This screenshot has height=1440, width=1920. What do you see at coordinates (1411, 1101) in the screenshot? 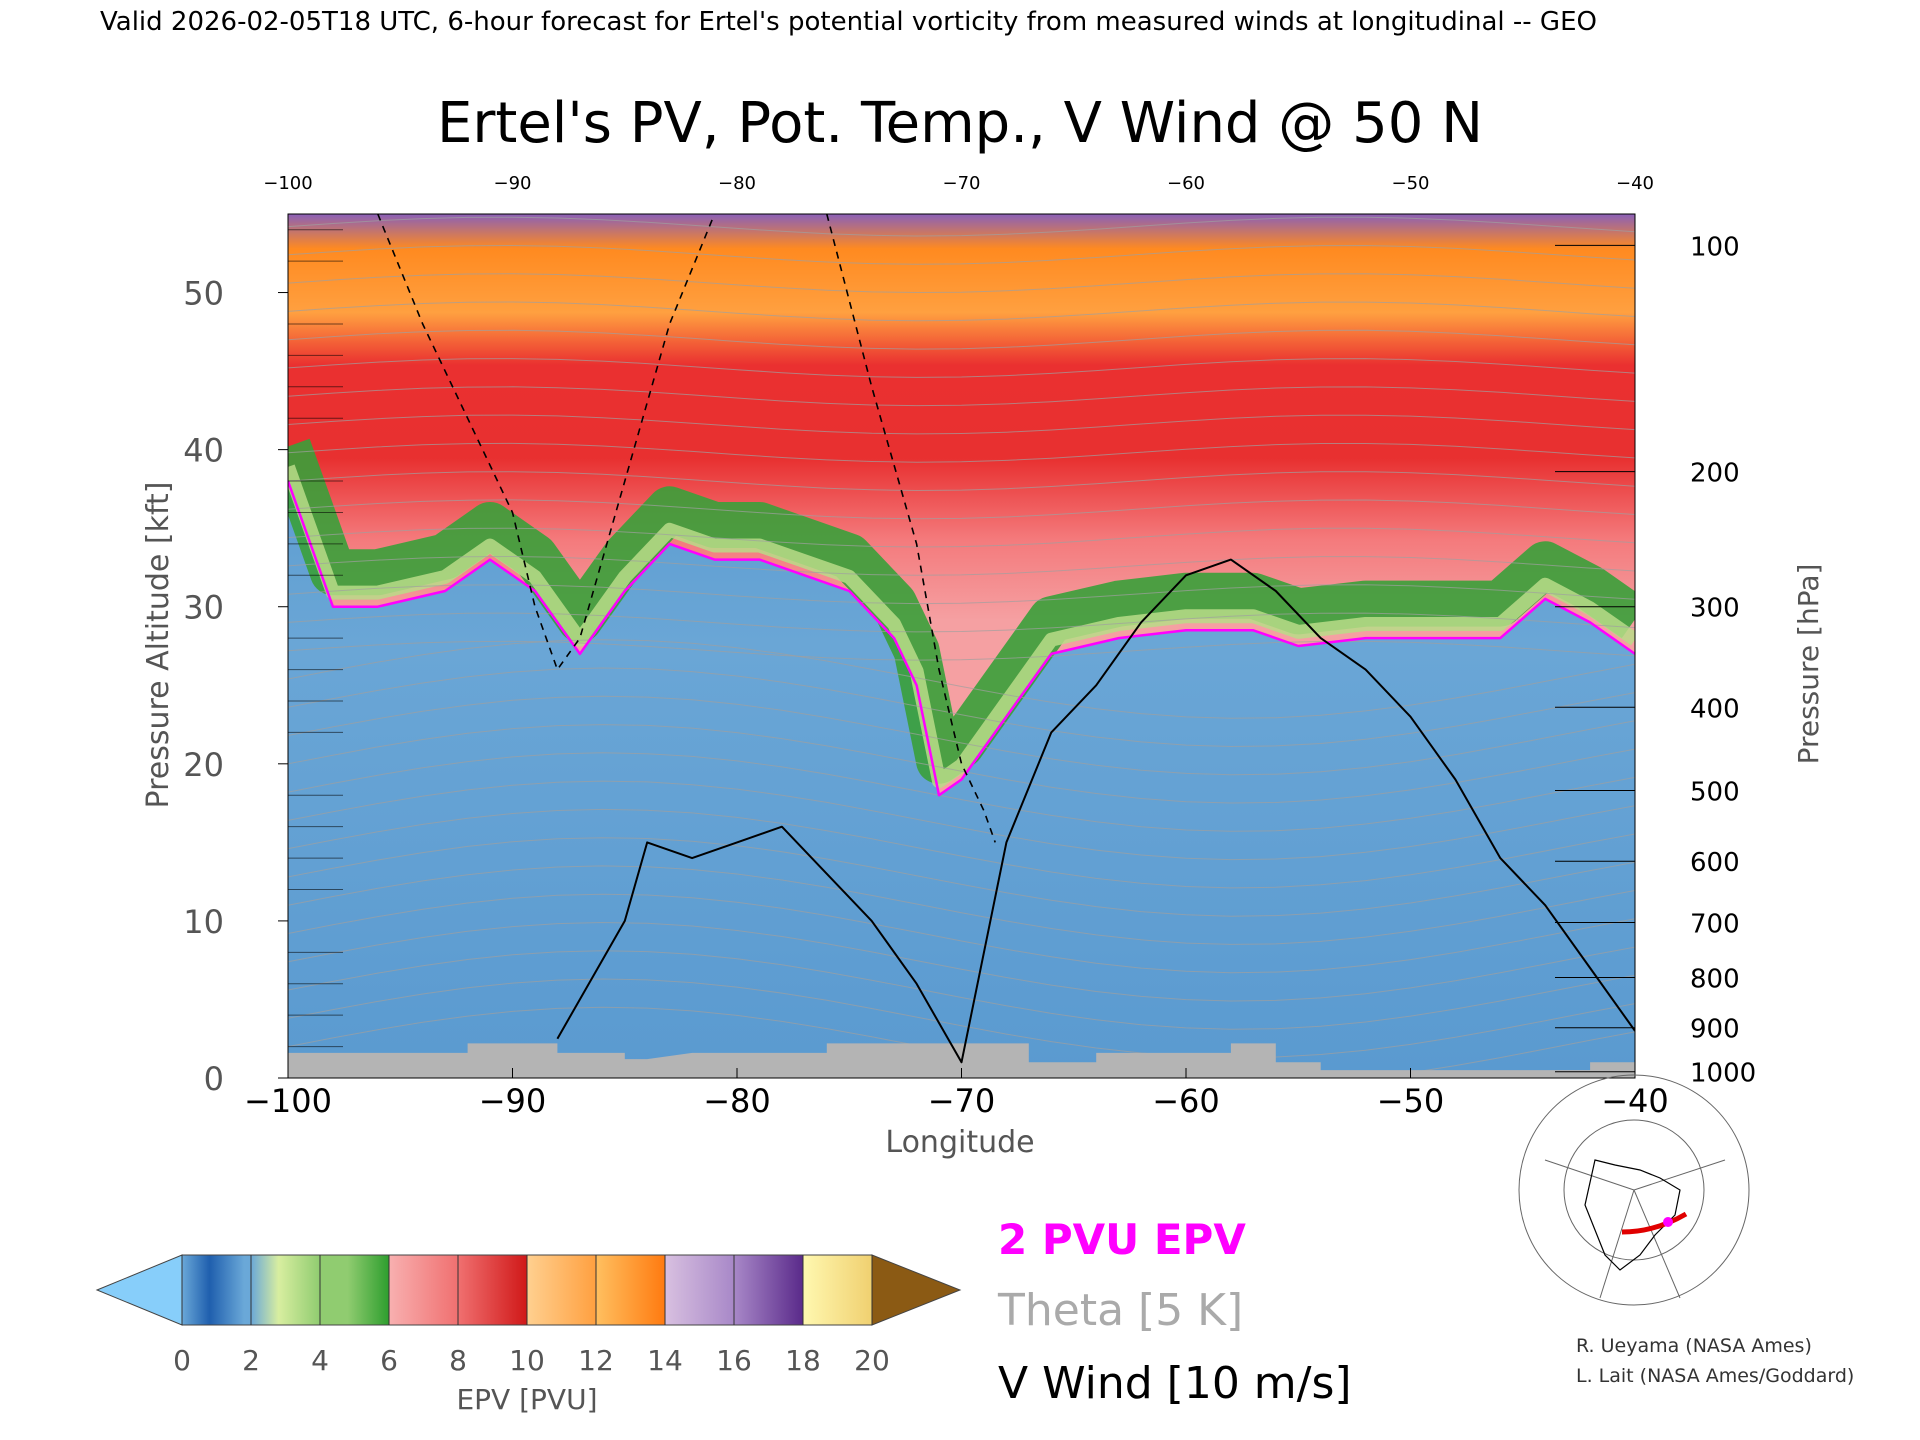
I see `x-tick-label: −50` at bounding box center [1411, 1101].